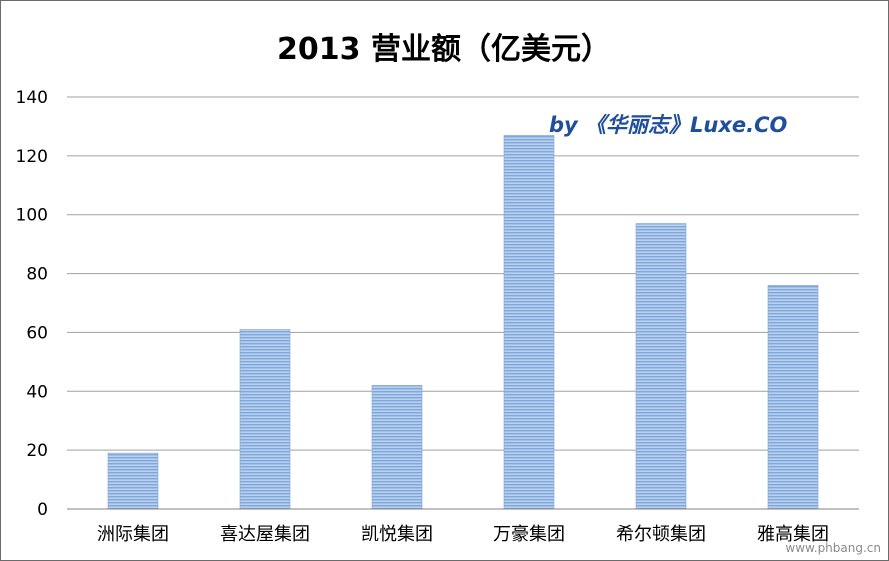 The width and height of the screenshot is (889, 561). I want to click on y-tick-label: 100, so click(32, 216).